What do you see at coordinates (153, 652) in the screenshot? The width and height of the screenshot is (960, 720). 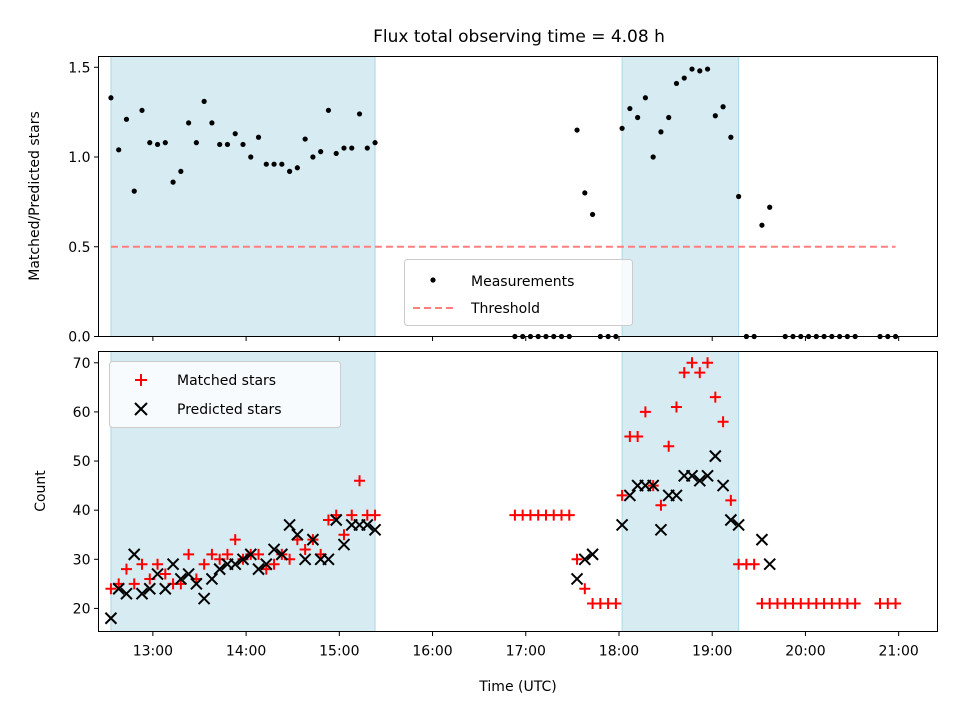 I see `x-tick-label: 13:00` at bounding box center [153, 652].